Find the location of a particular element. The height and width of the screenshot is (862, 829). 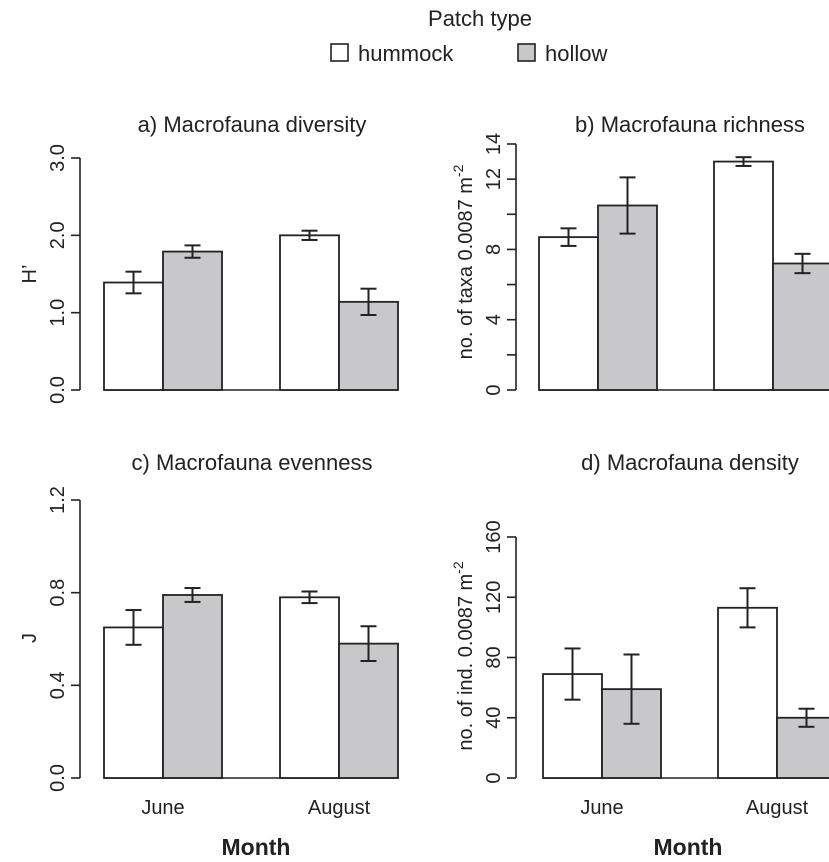

y-tick-label: 0.8 is located at coordinates (58, 593).